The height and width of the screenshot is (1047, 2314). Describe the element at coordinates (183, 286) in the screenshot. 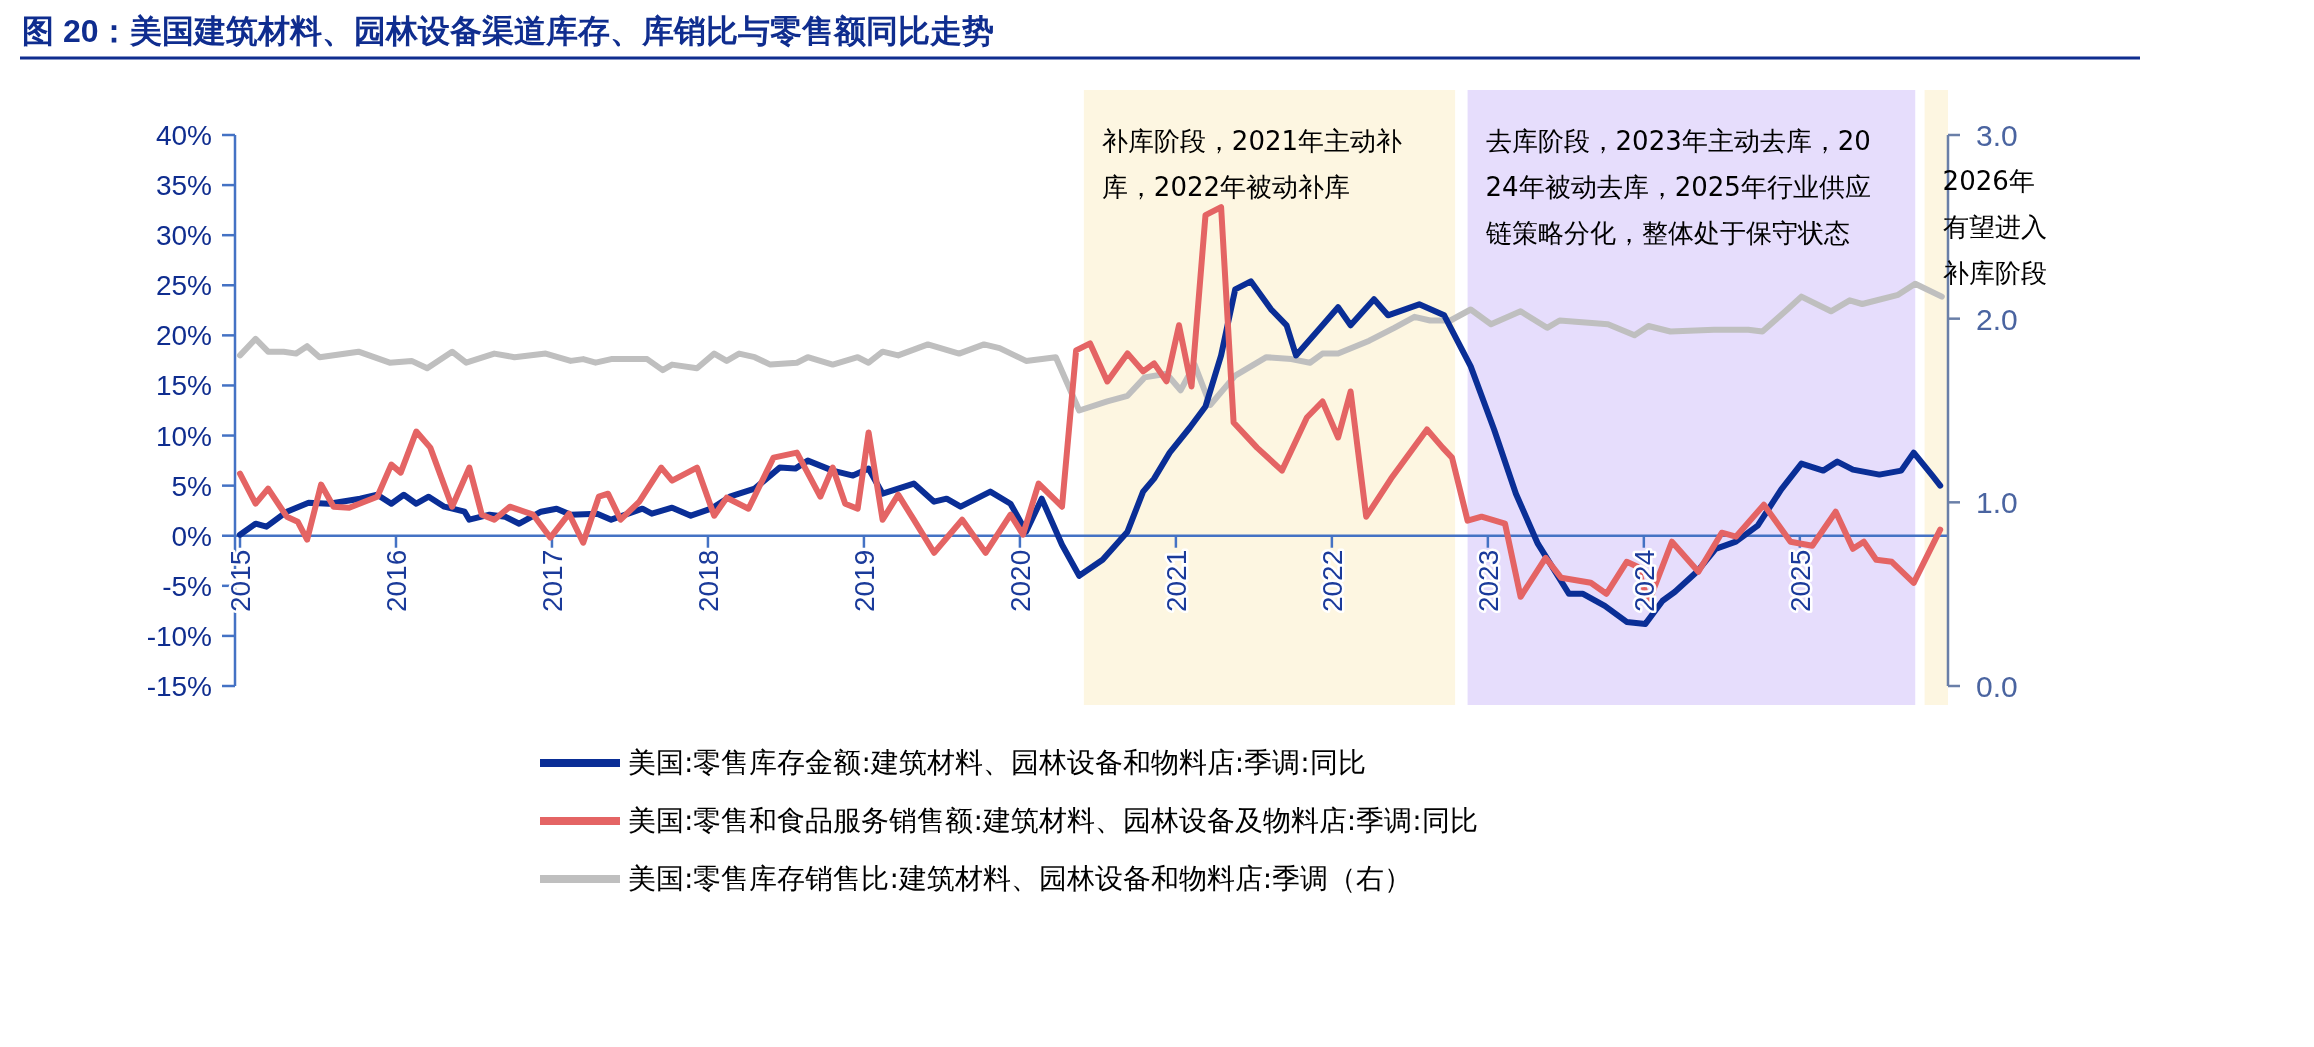

I see `y-tick-label: 25%` at that location.